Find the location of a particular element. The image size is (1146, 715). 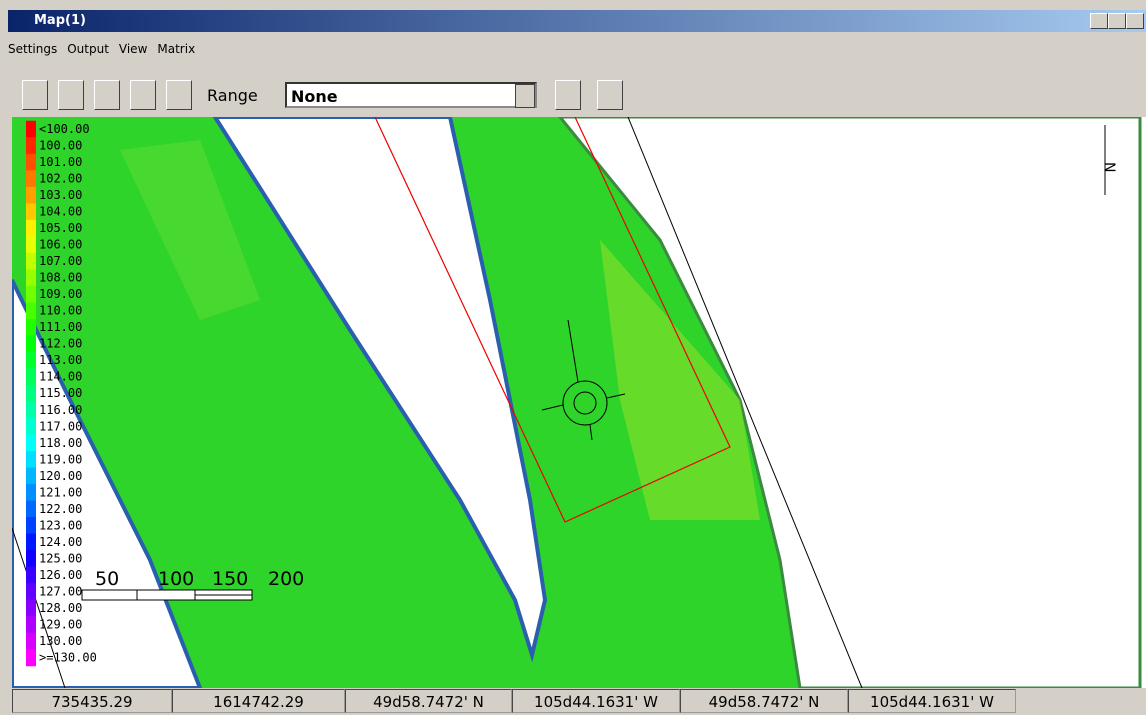

legend-label: 105.00 is located at coordinates (60, 228).